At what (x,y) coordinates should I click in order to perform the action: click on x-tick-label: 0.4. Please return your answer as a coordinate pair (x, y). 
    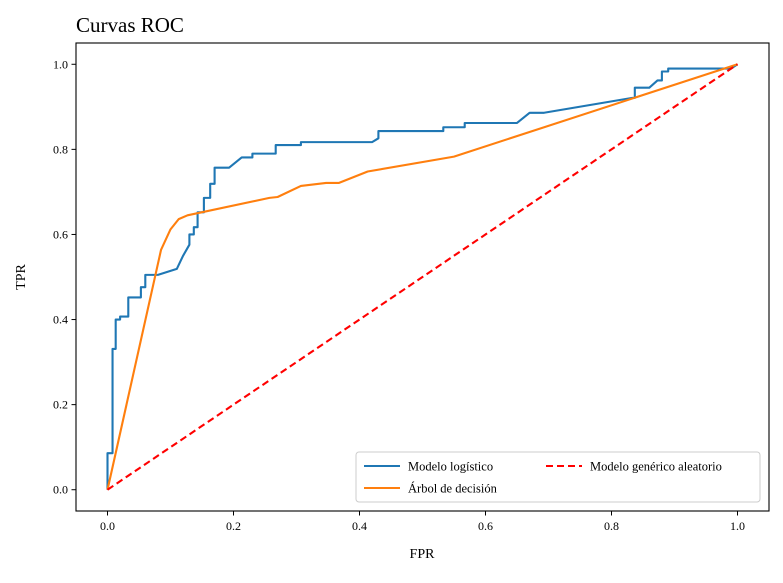
    Looking at the image, I should click on (359, 526).